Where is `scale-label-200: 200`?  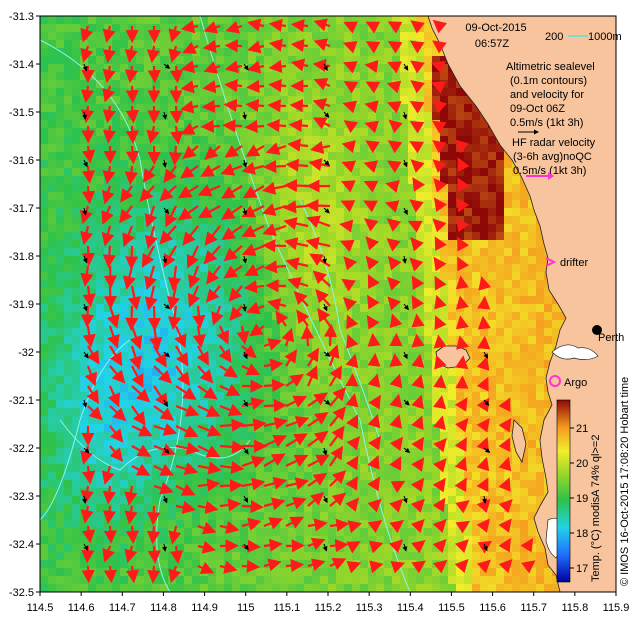 scale-label-200: 200 is located at coordinates (554, 37).